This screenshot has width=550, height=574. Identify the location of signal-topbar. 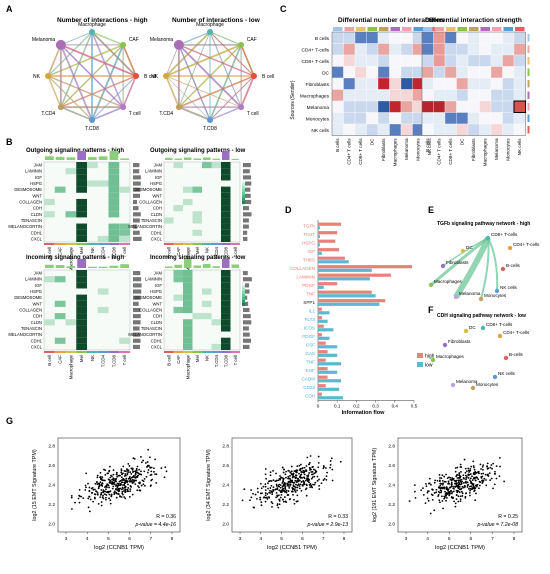
(226, 155).